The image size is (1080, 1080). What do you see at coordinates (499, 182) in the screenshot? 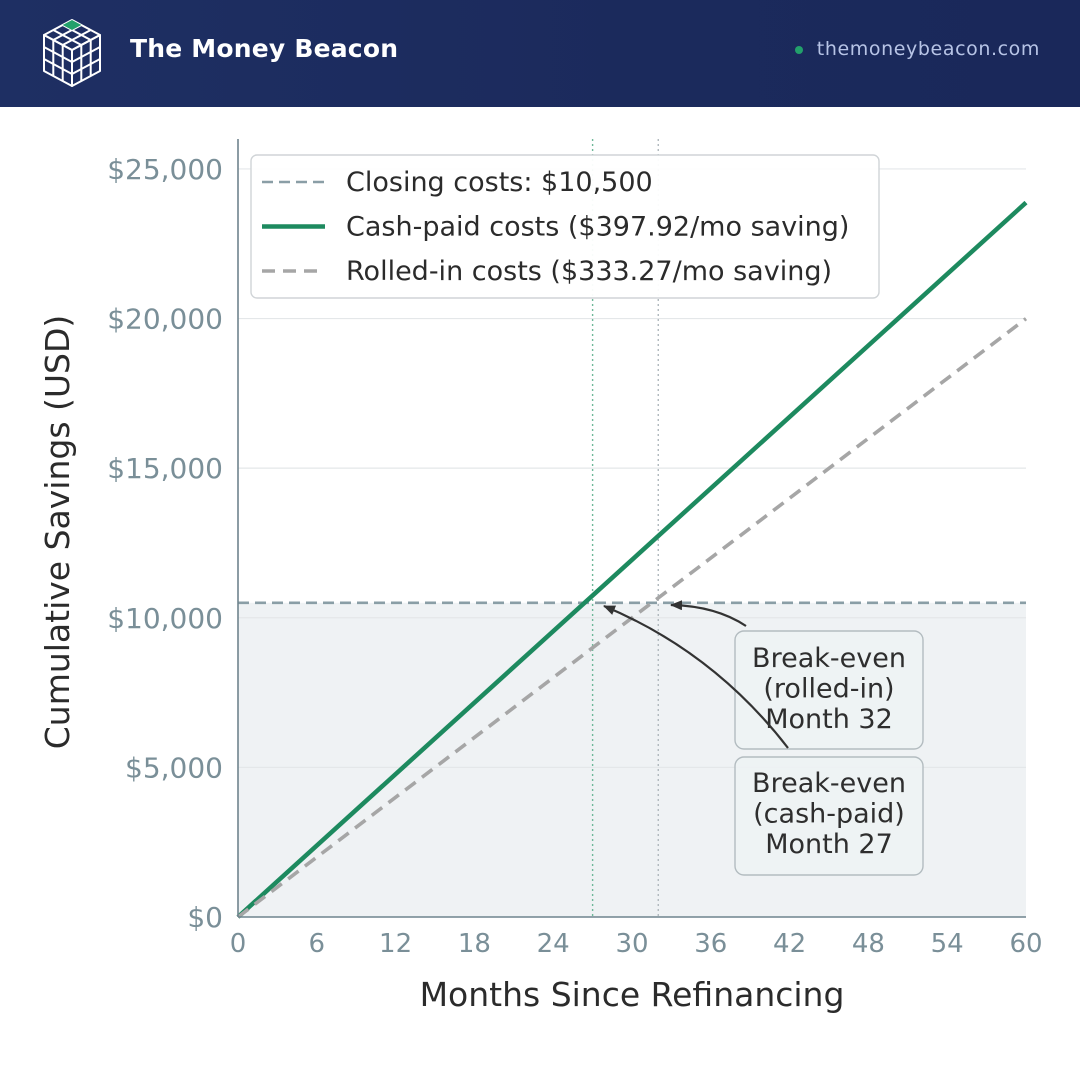
I see `legend-label: Closing costs: $10,500` at bounding box center [499, 182].